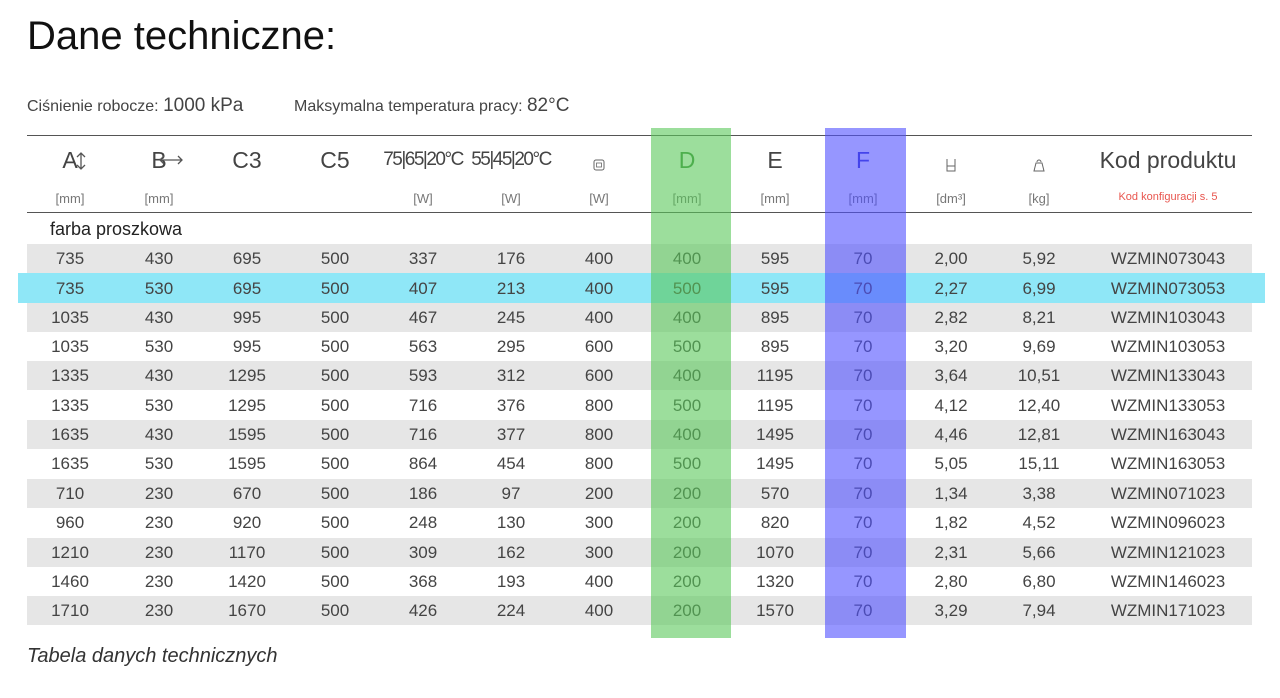 This screenshot has width=1280, height=698. What do you see at coordinates (1168, 347) in the screenshot?
I see `table-cell: WZMIN103053` at bounding box center [1168, 347].